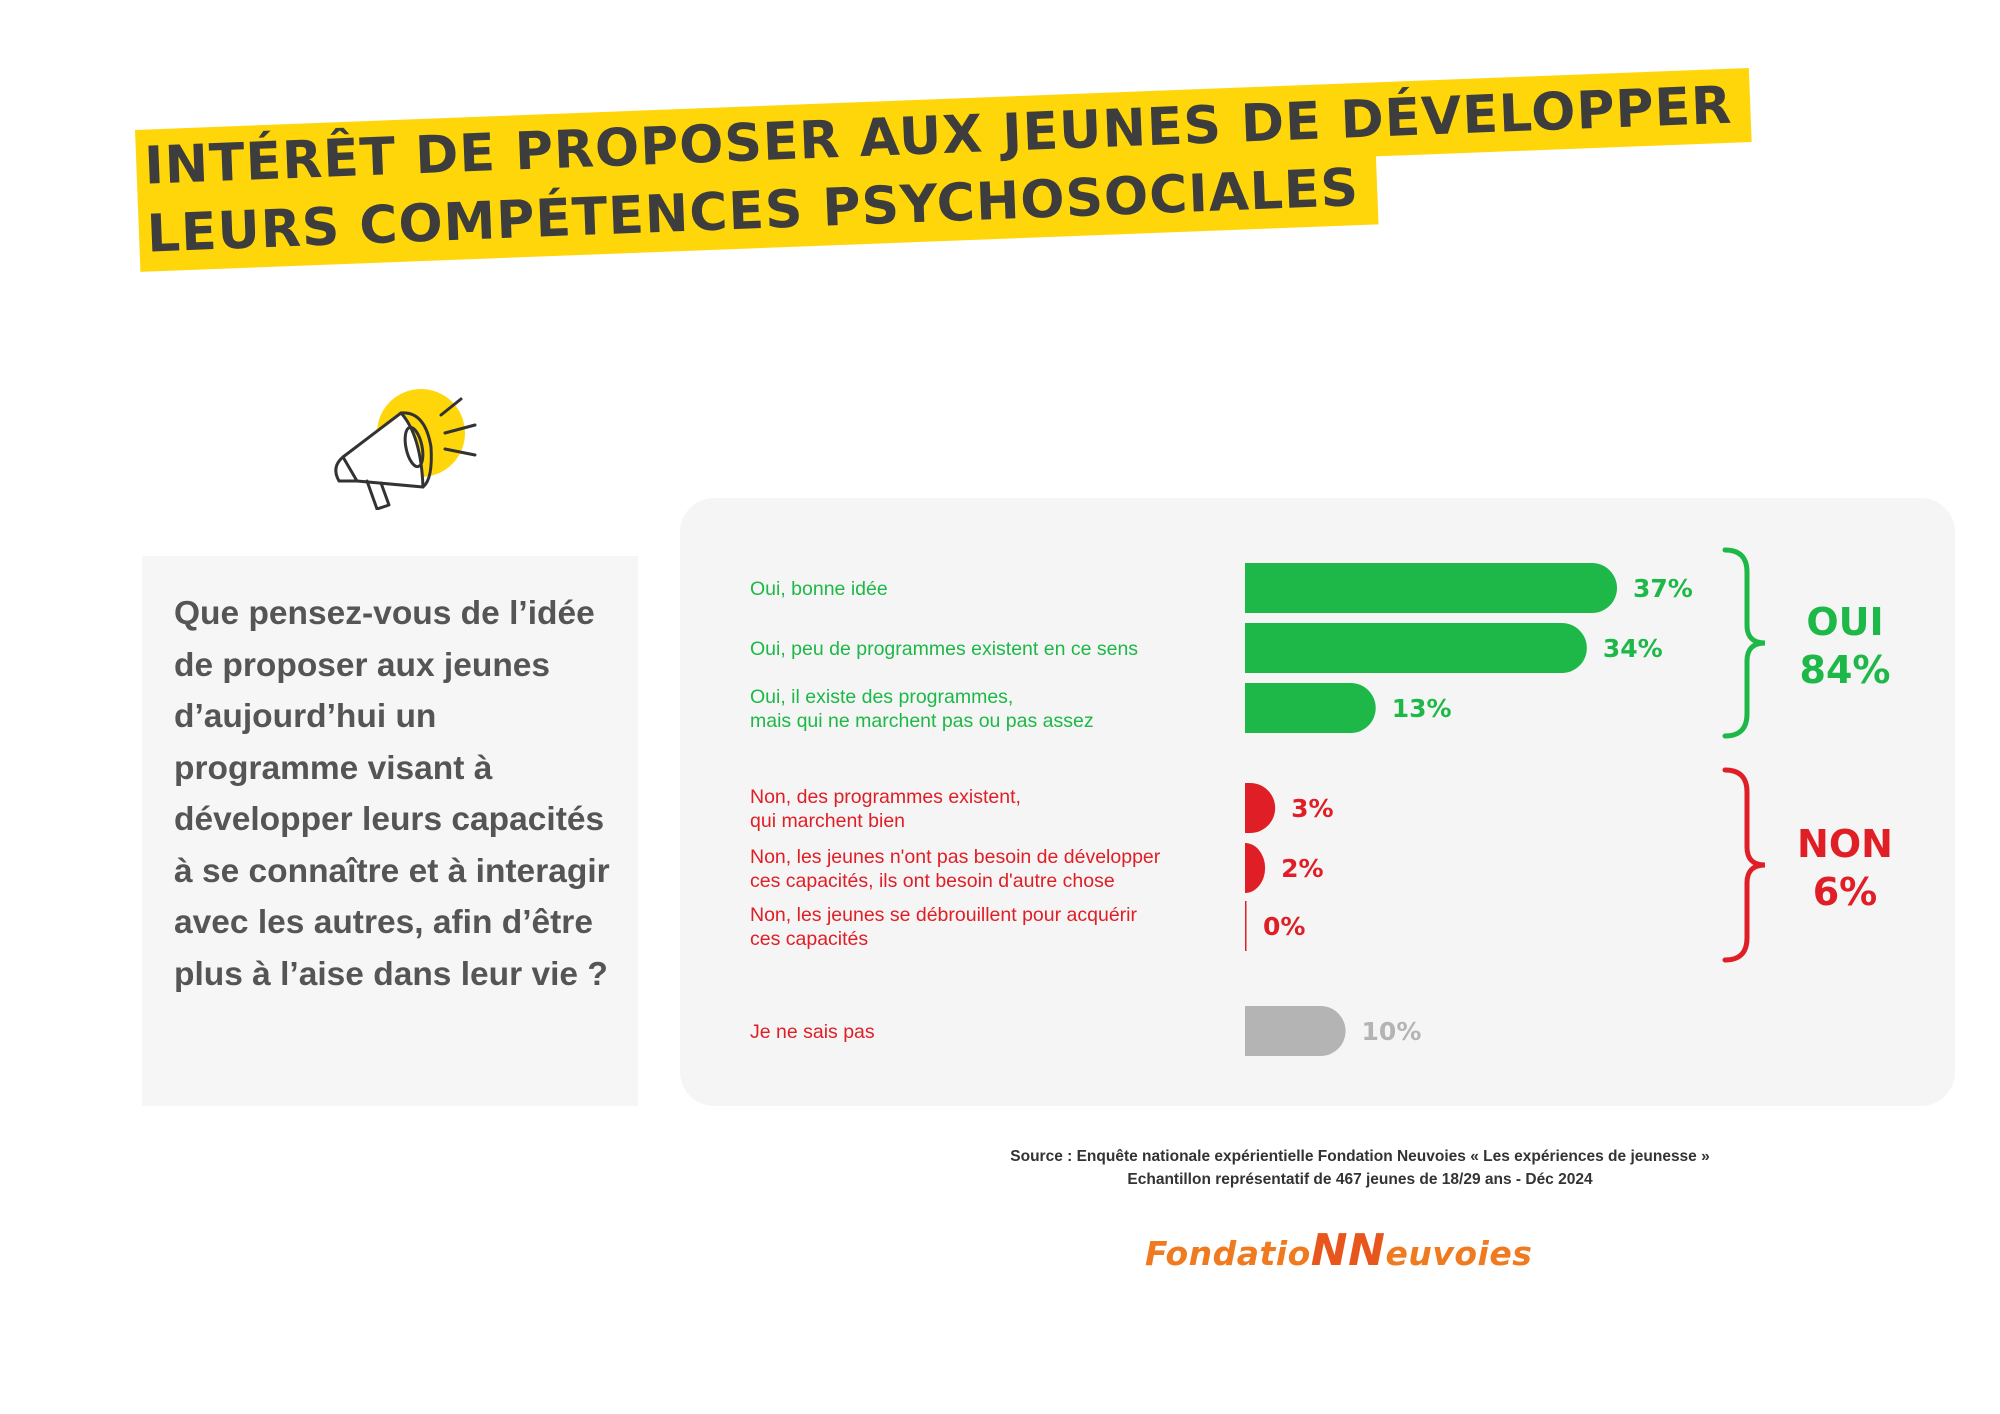 The image size is (2000, 1414). I want to click on megaphone-icon, so click(405, 449).